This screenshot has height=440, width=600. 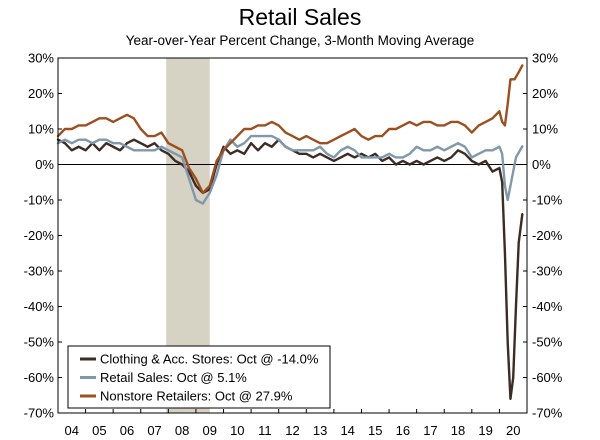 What do you see at coordinates (72, 430) in the screenshot?
I see `x-tick-label: 04` at bounding box center [72, 430].